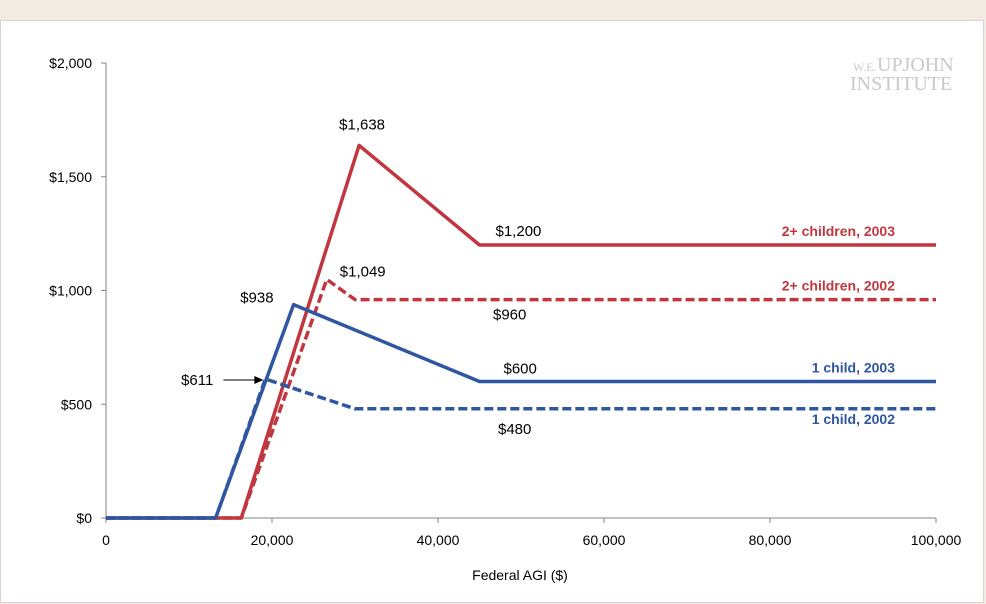  I want to click on x-tick-label: 60,000, so click(604, 540).